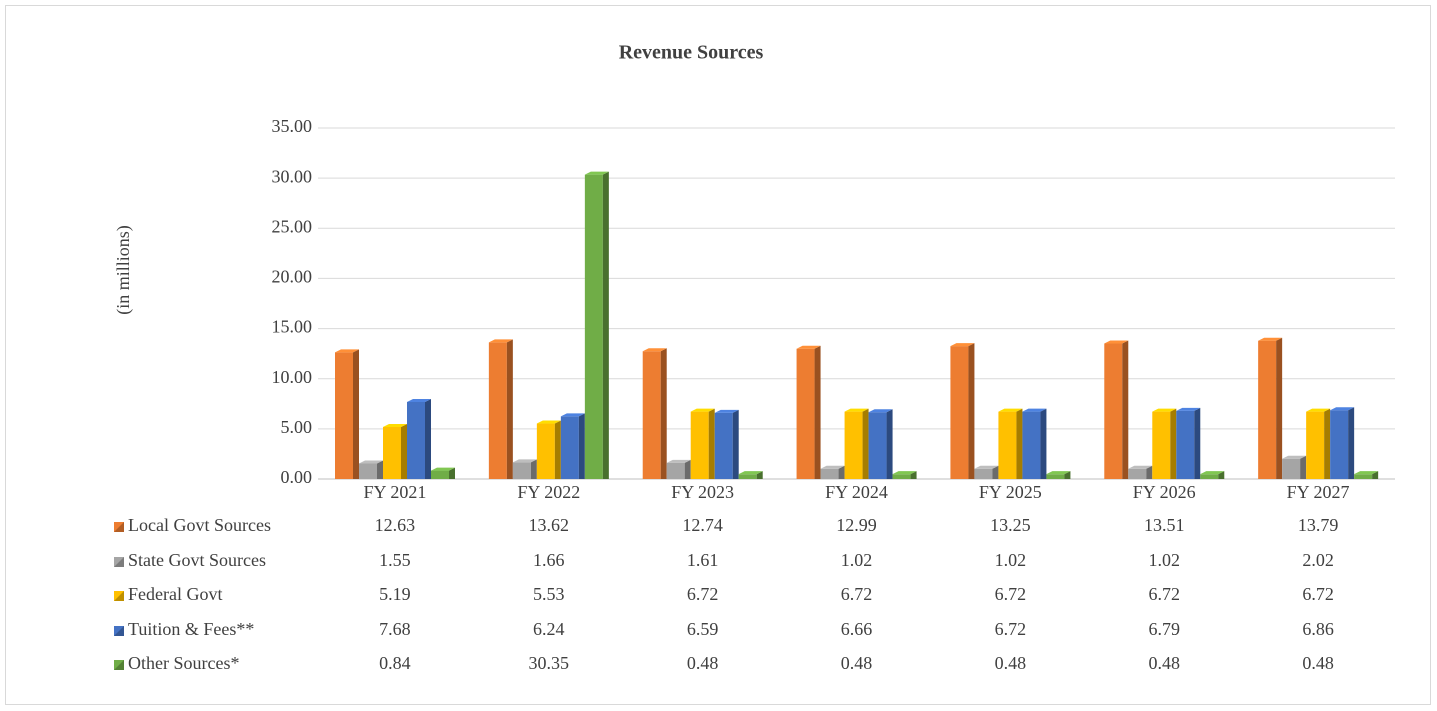 Image resolution: width=1437 pixels, height=711 pixels. Describe the element at coordinates (549, 629) in the screenshot. I see `table-value: 6.24` at that location.